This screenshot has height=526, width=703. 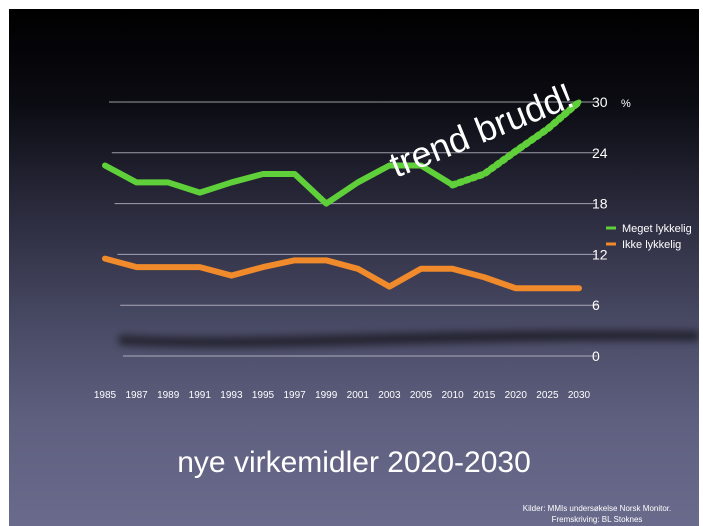 What do you see at coordinates (200, 395) in the screenshot?
I see `x-tick-label: 1991` at bounding box center [200, 395].